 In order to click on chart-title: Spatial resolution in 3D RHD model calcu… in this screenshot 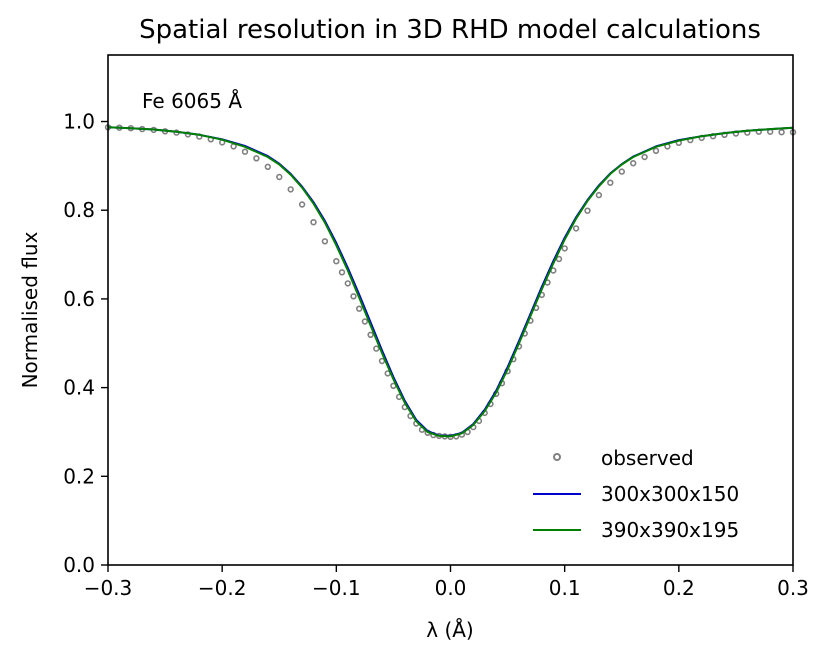, I will do `click(450, 30)`.